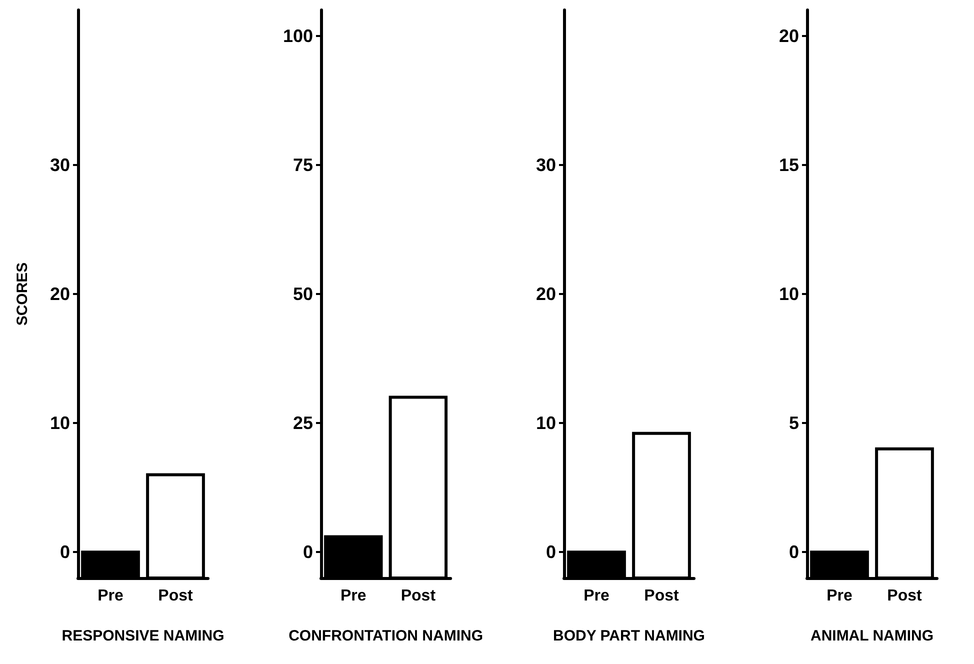 The height and width of the screenshot is (664, 974). I want to click on x-axis-title: BODY PART NAMING, so click(629, 636).